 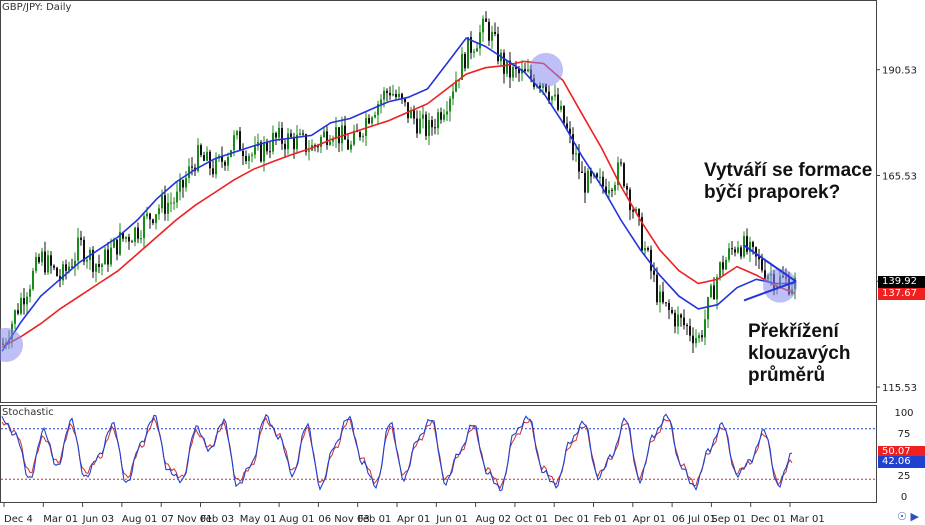 I want to click on symbol-label: GBP/JPY: Daily, so click(x=37, y=7).